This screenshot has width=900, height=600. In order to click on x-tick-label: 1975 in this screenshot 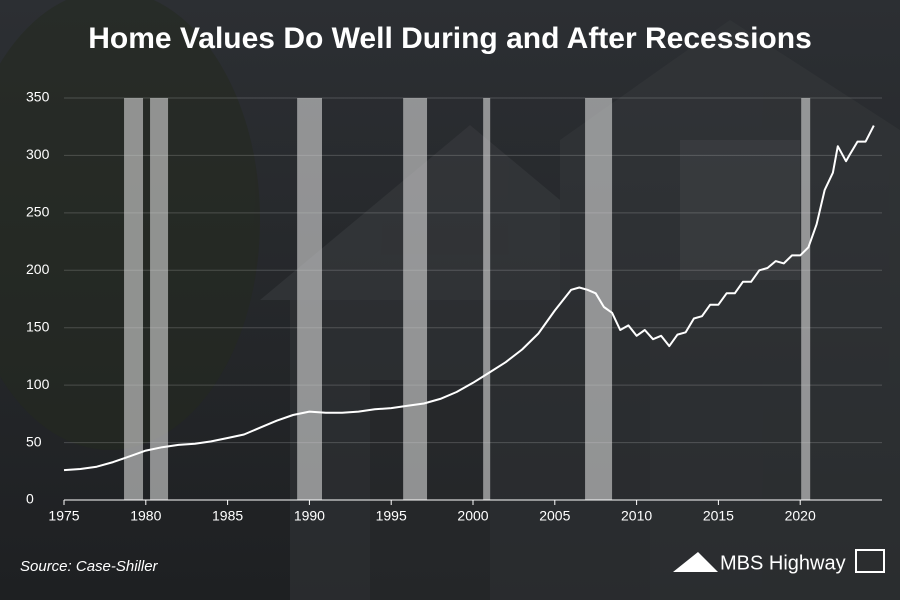, I will do `click(63, 516)`.